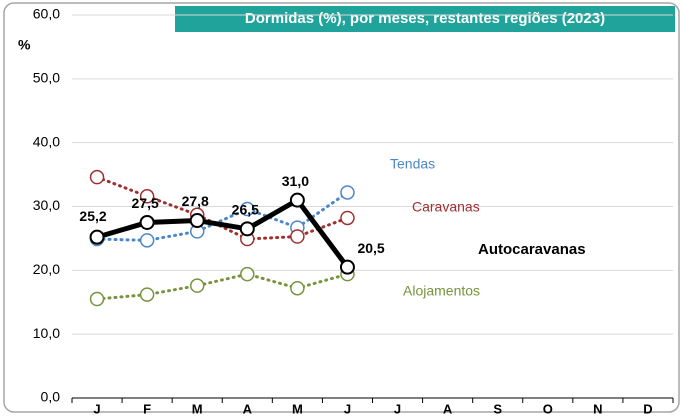 This screenshot has width=683, height=416. Describe the element at coordinates (147, 408) in the screenshot. I see `x-tick-label: F` at that location.